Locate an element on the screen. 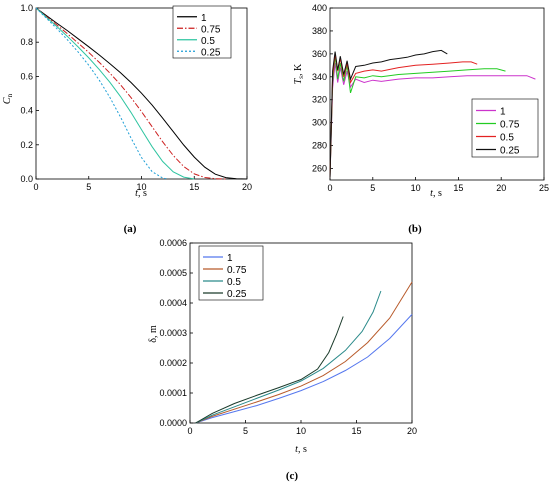 The width and height of the screenshot is (550, 482). y-tick-label: 380 is located at coordinates (319, 31).